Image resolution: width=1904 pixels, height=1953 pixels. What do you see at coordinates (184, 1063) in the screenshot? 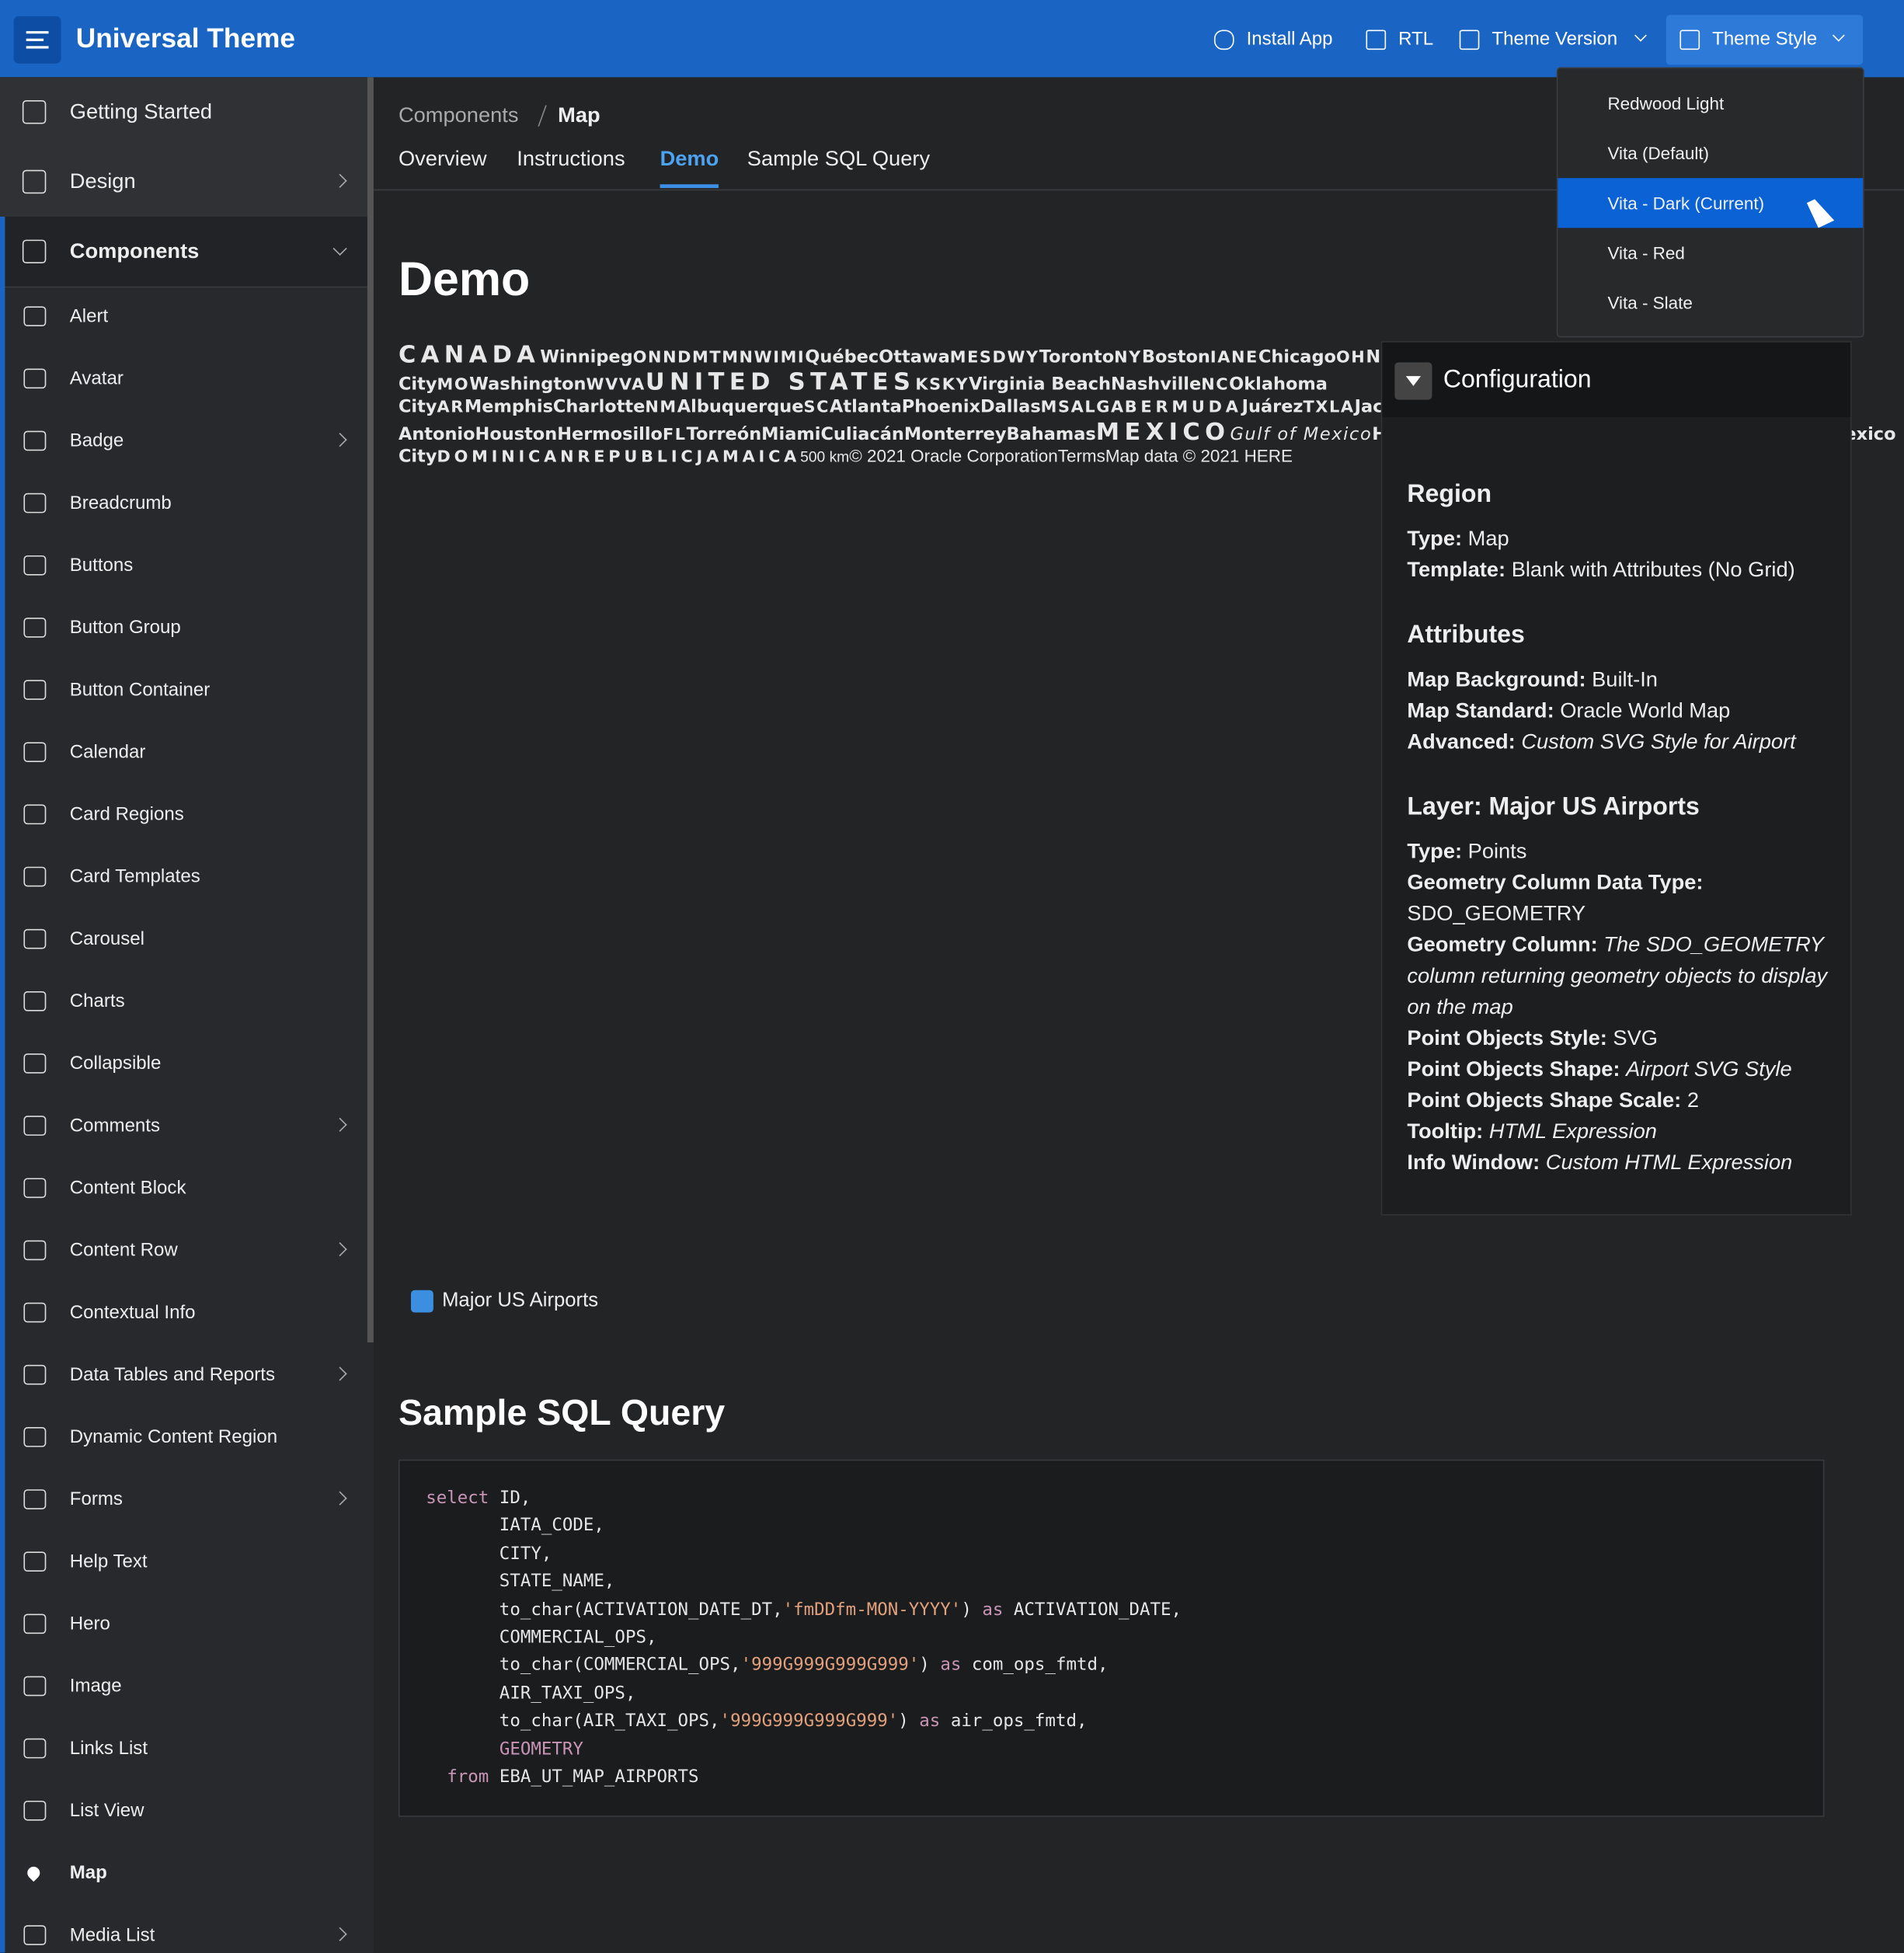
I see `nav-item: Collapsible` at bounding box center [184, 1063].